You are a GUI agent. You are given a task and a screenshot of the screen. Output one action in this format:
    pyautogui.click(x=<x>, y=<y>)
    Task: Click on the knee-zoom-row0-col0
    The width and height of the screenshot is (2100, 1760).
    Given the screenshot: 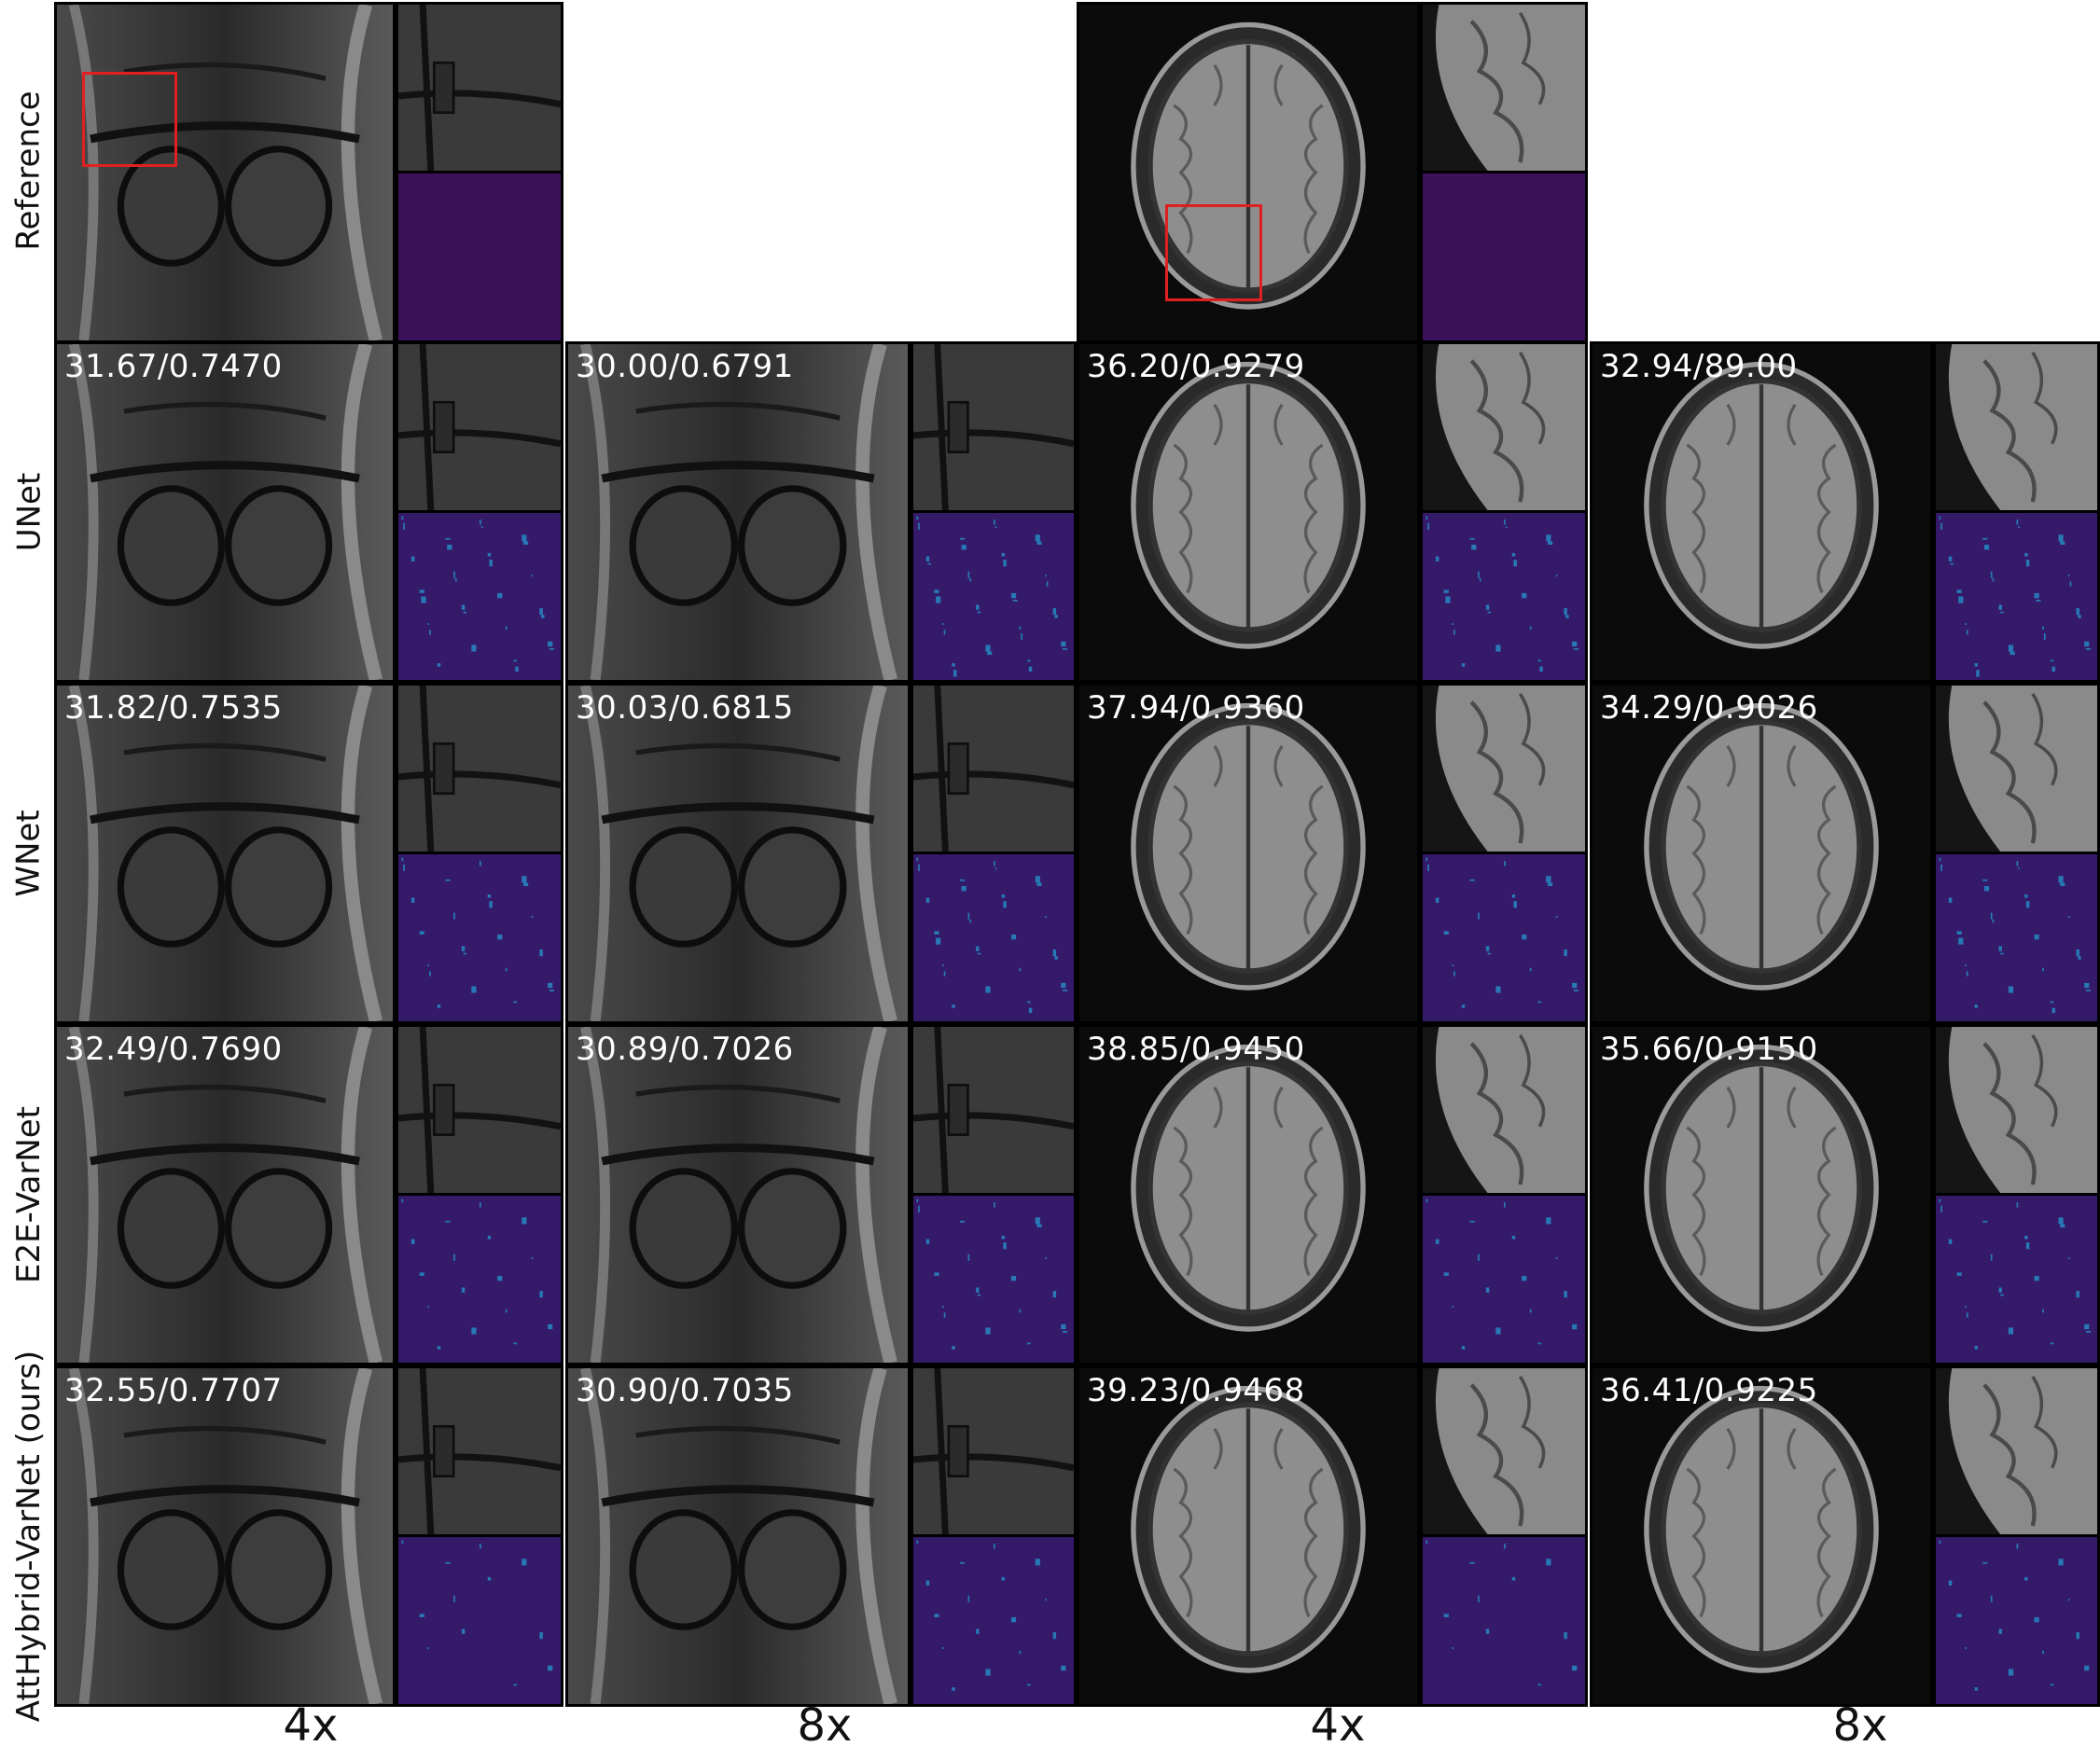 What is the action you would take?
    pyautogui.click(x=479, y=88)
    